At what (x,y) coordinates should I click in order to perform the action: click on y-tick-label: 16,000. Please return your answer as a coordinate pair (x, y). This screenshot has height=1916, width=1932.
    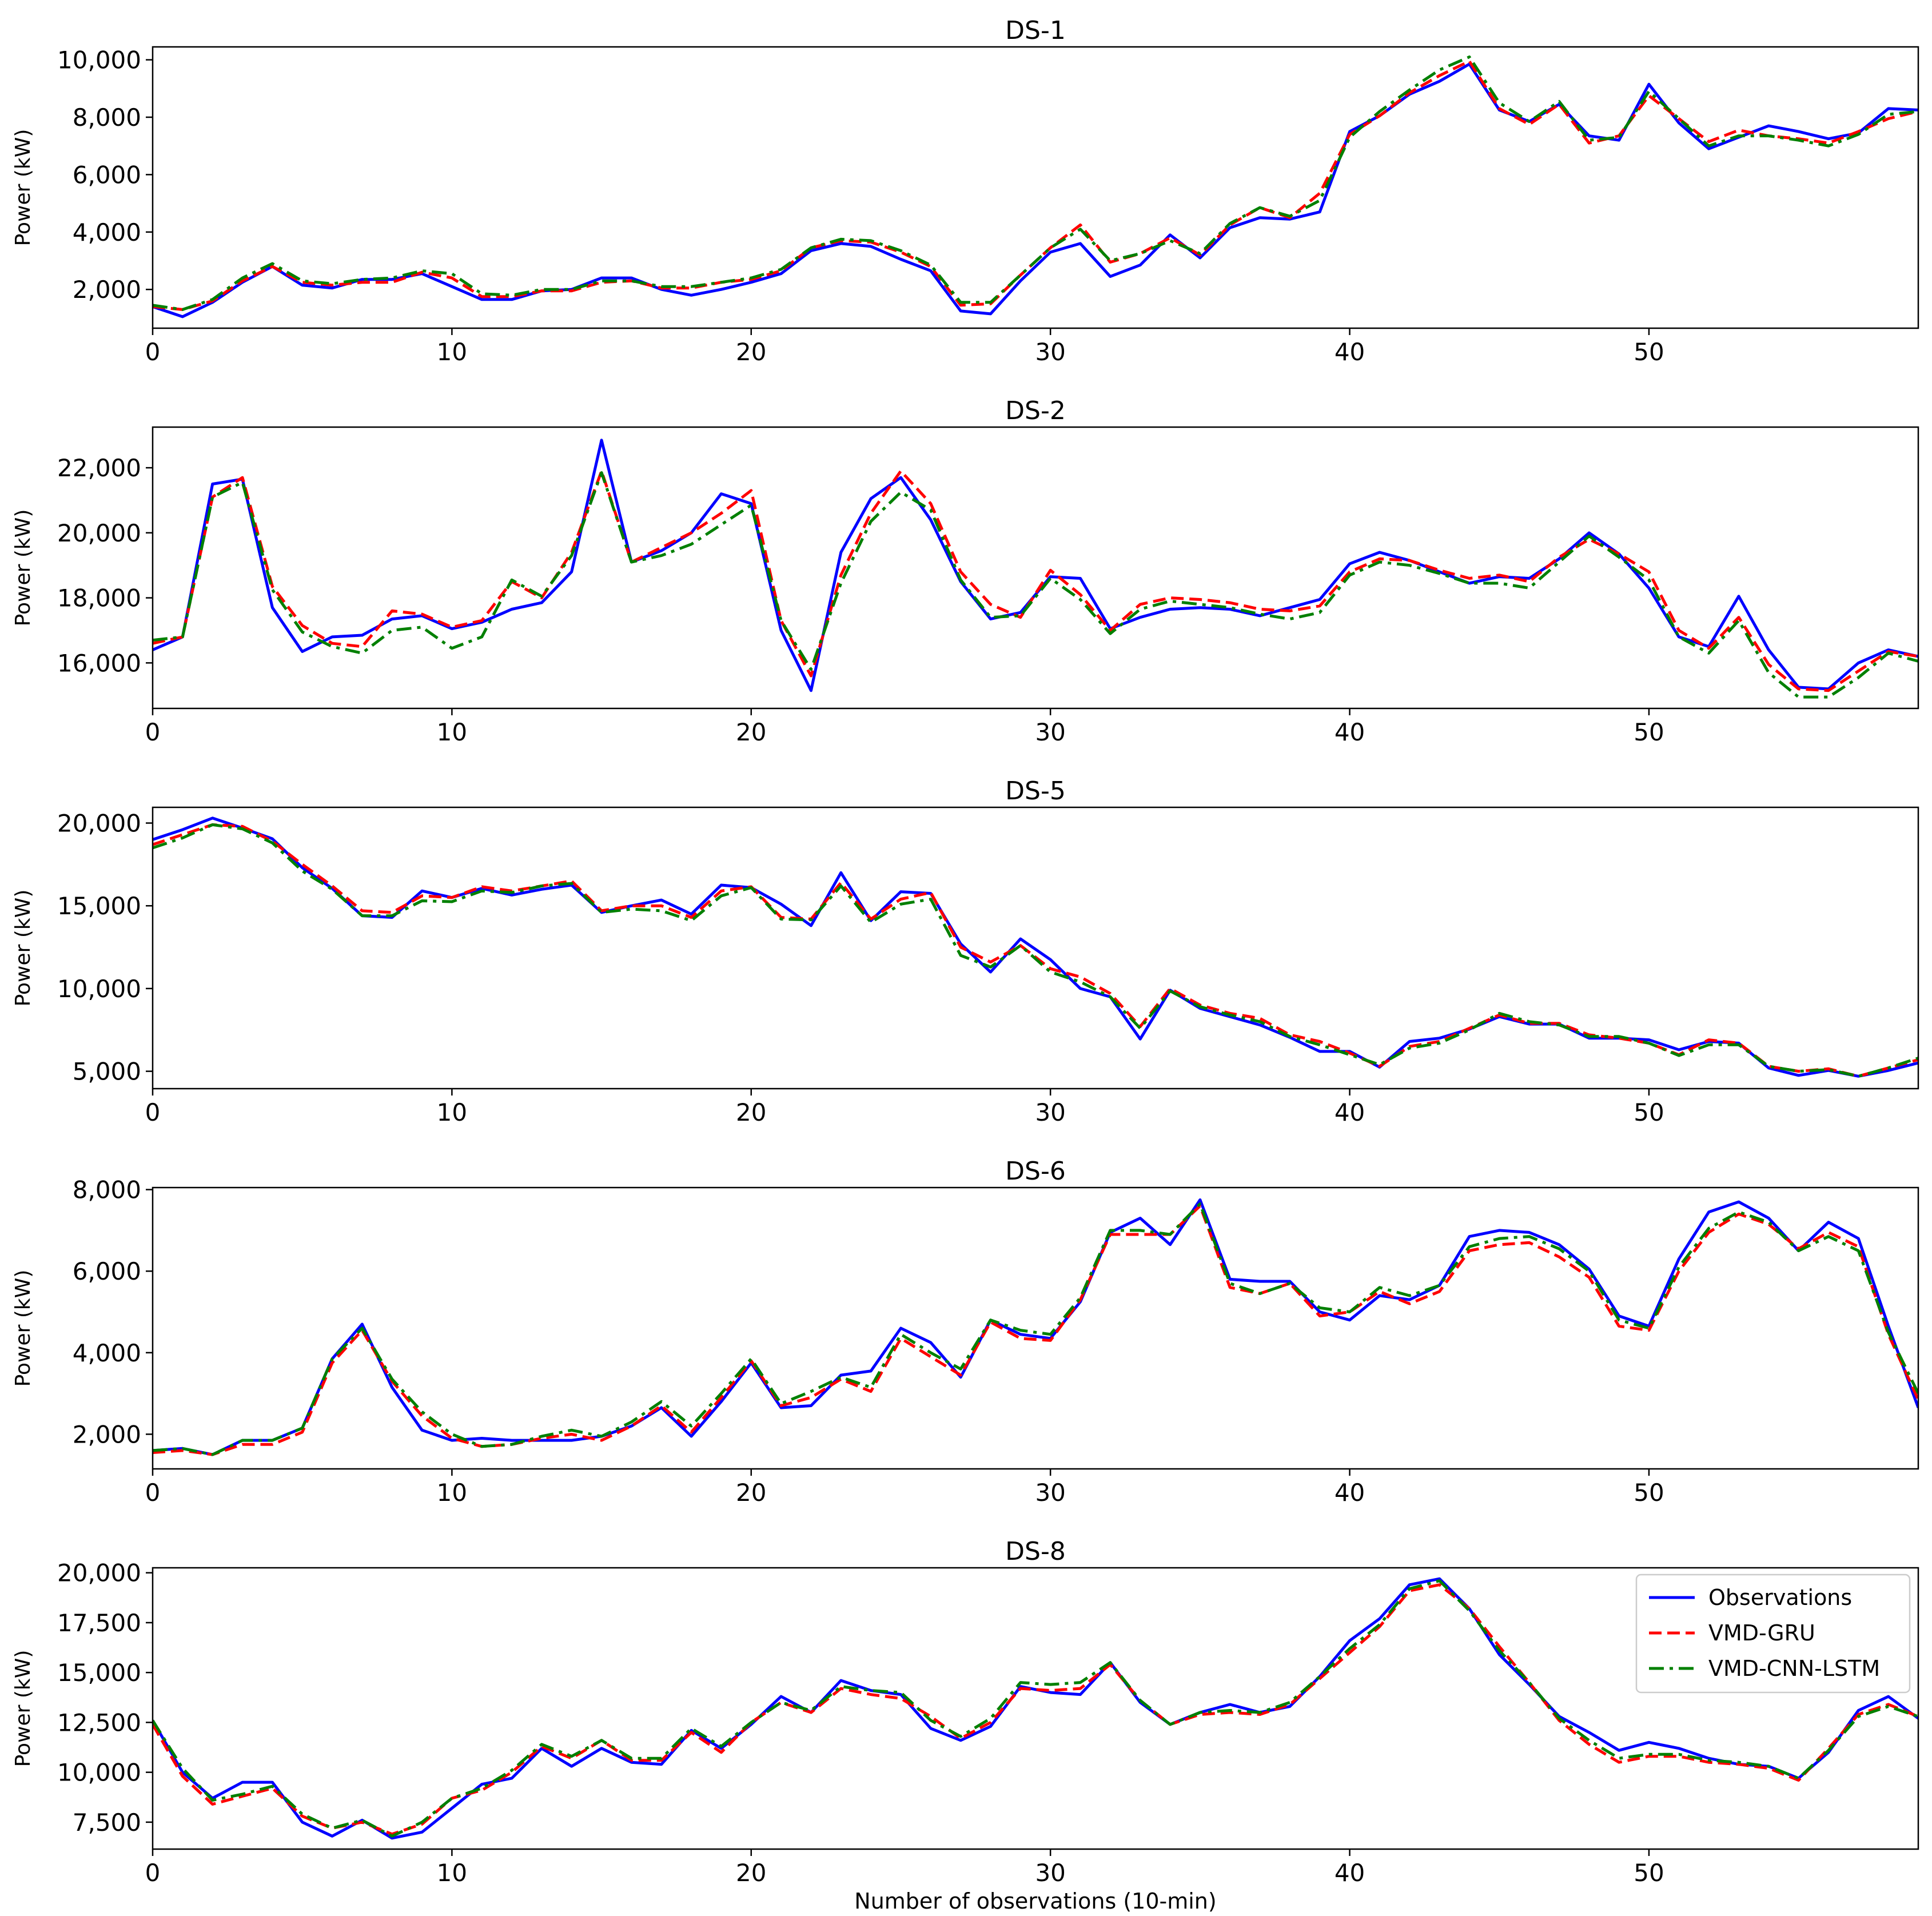
    Looking at the image, I should click on (99, 663).